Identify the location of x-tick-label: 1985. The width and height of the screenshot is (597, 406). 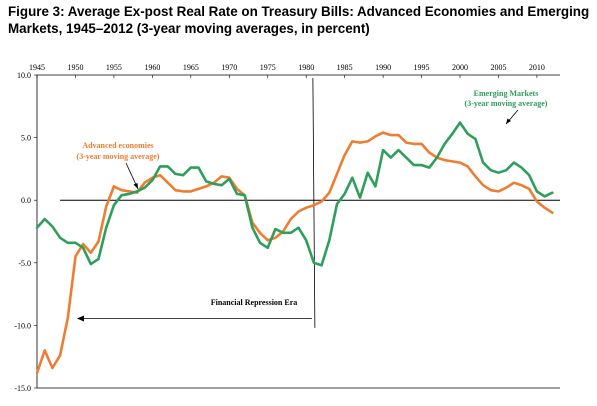
(345, 67).